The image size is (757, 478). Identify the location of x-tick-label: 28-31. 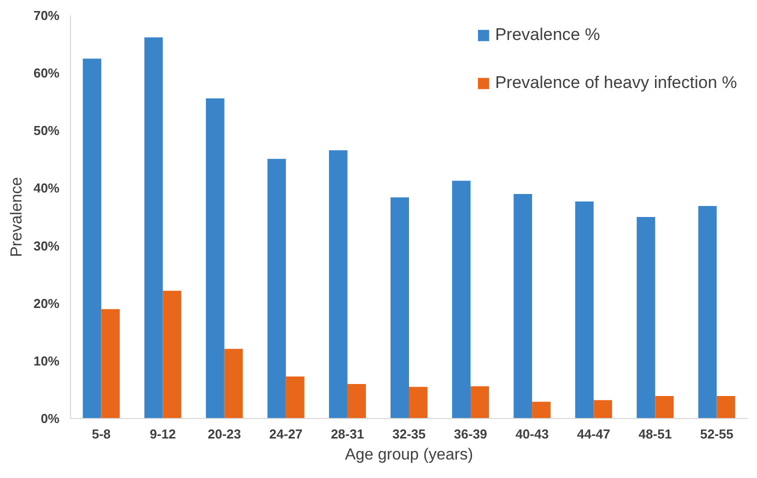
(347, 434).